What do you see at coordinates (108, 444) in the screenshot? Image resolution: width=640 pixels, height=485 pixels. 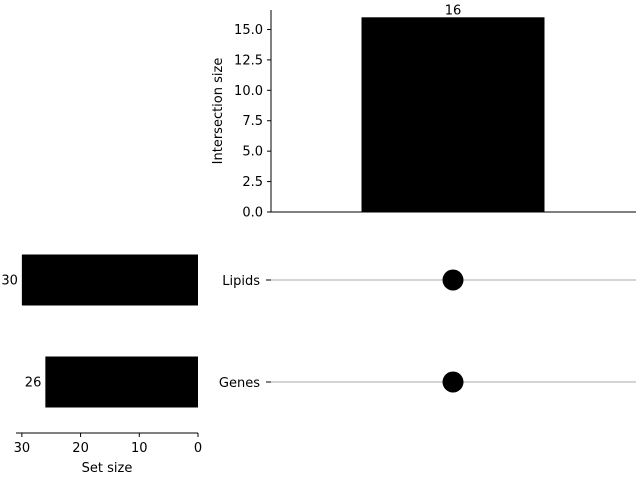 I see `set-size-x-ticks: 30 20 10 0` at bounding box center [108, 444].